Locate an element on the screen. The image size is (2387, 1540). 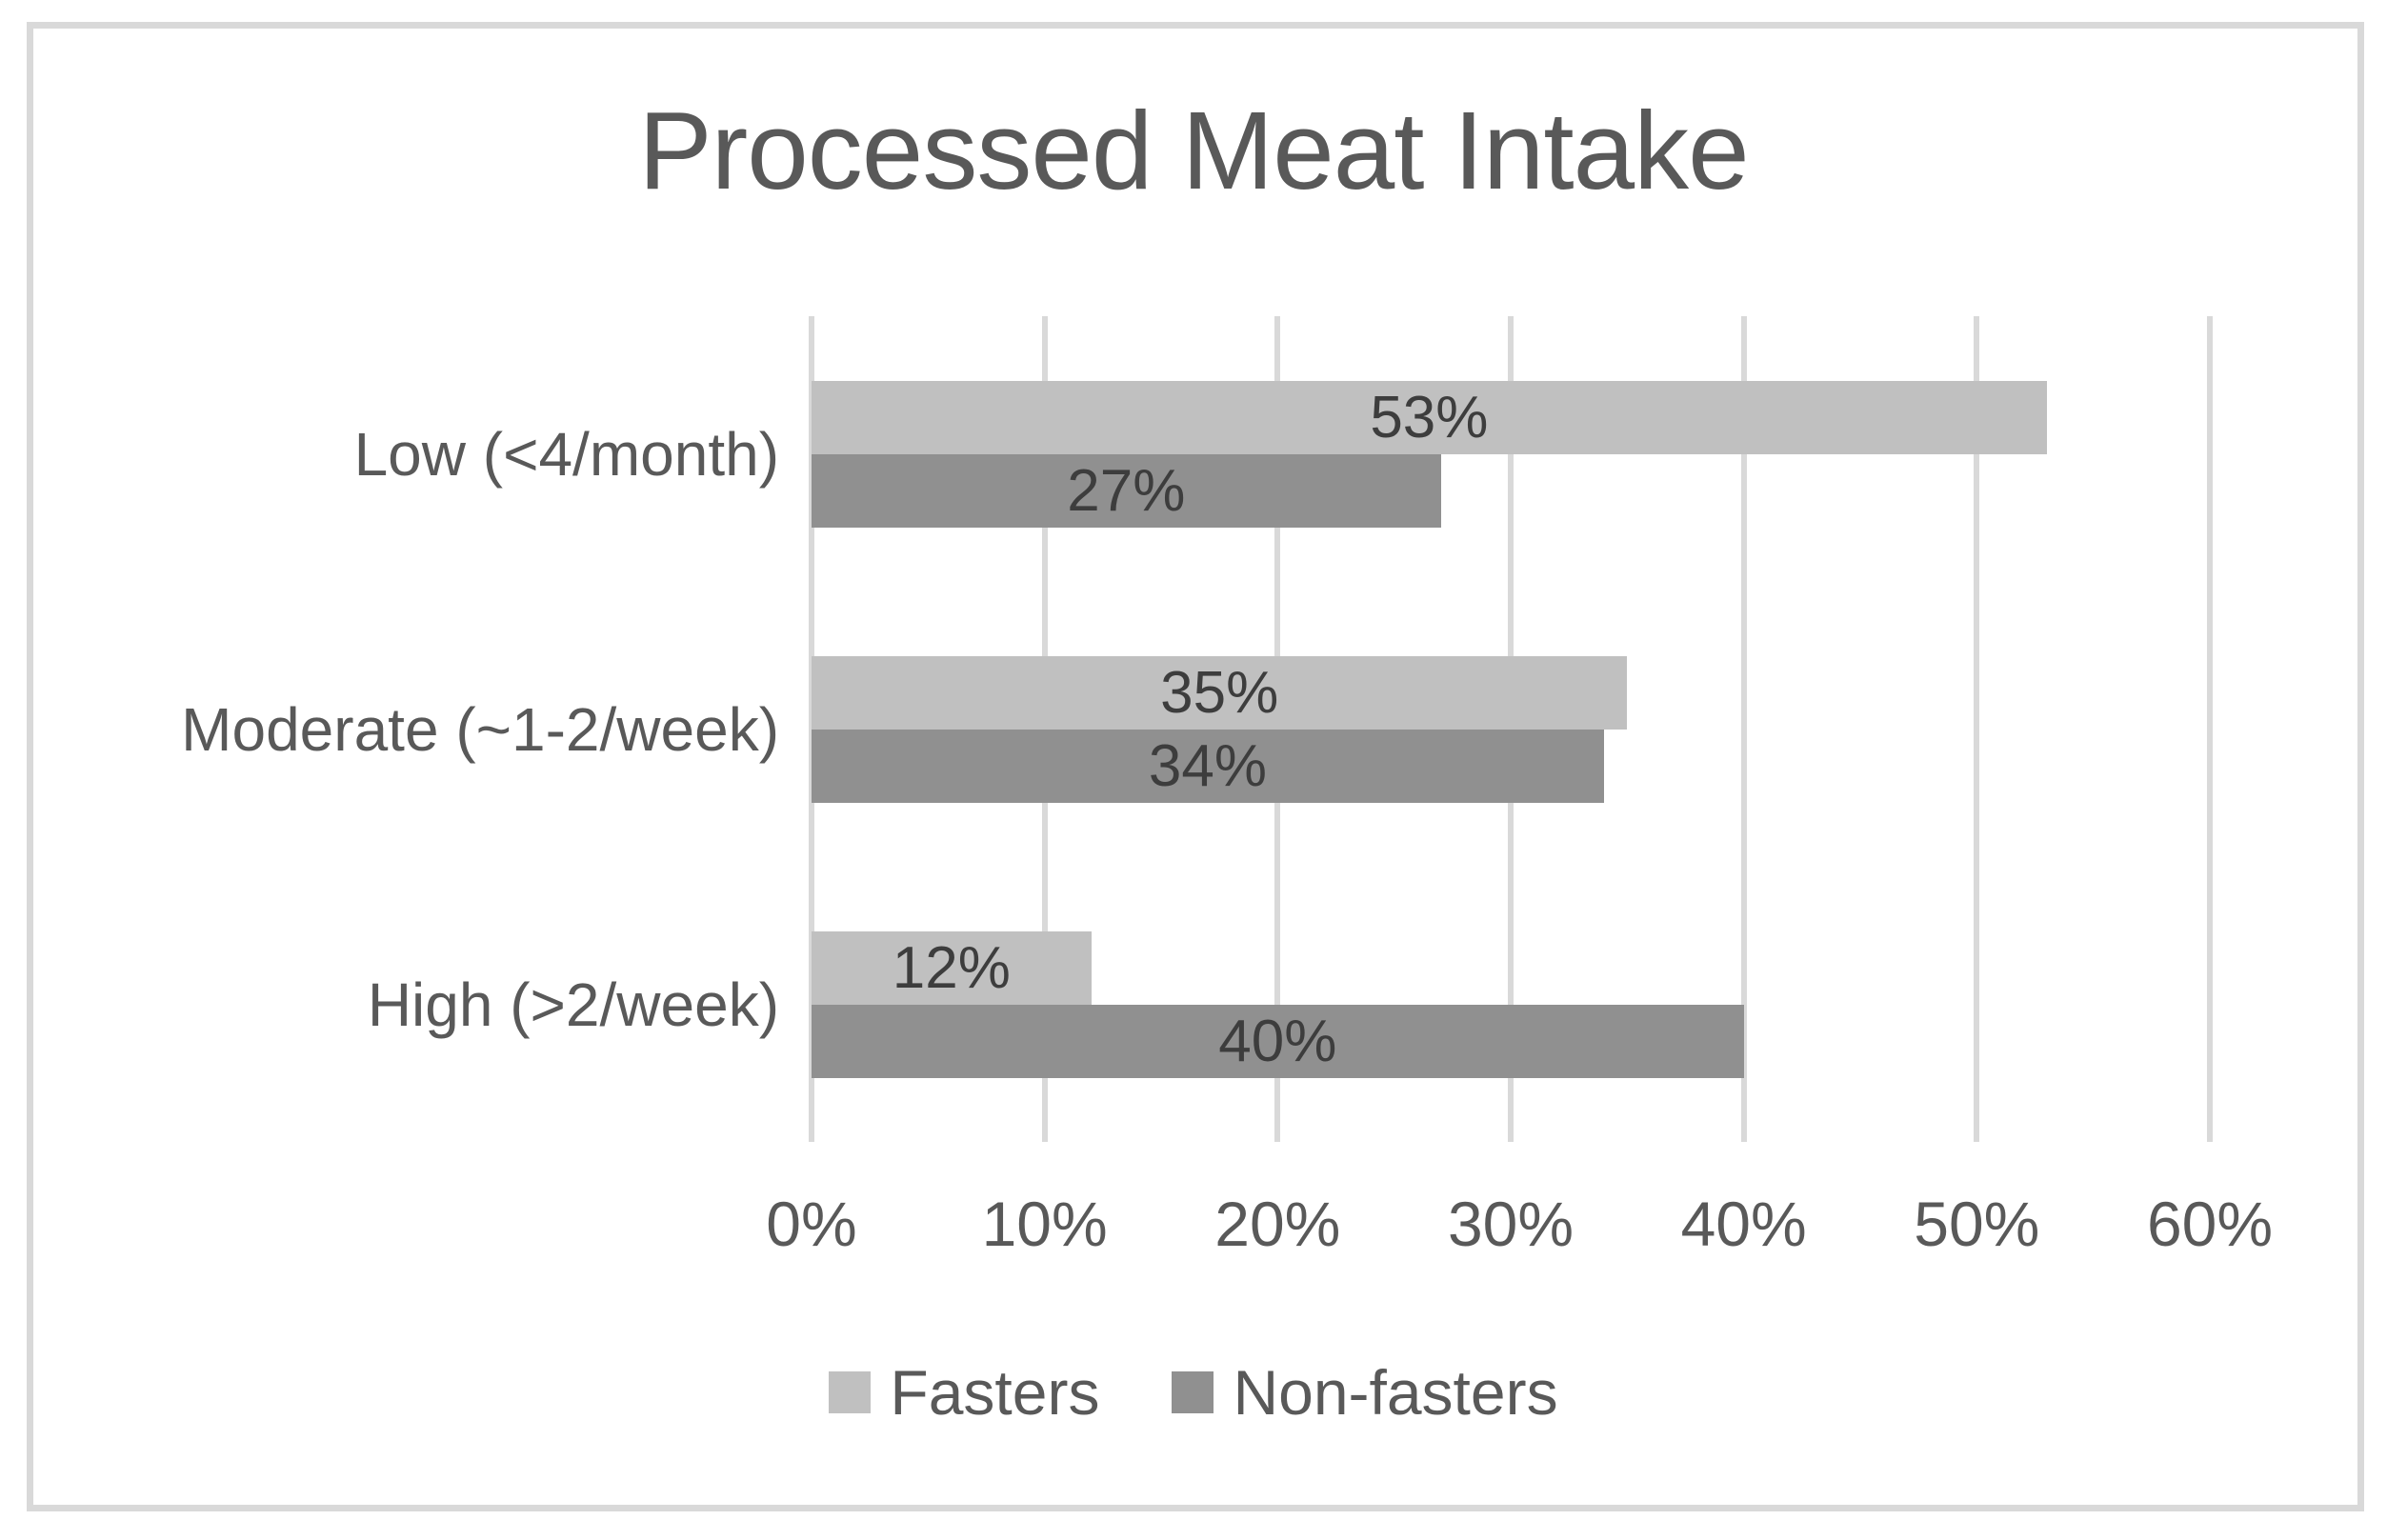
x-tick-label-20pct: 20% is located at coordinates (1277, 1224).